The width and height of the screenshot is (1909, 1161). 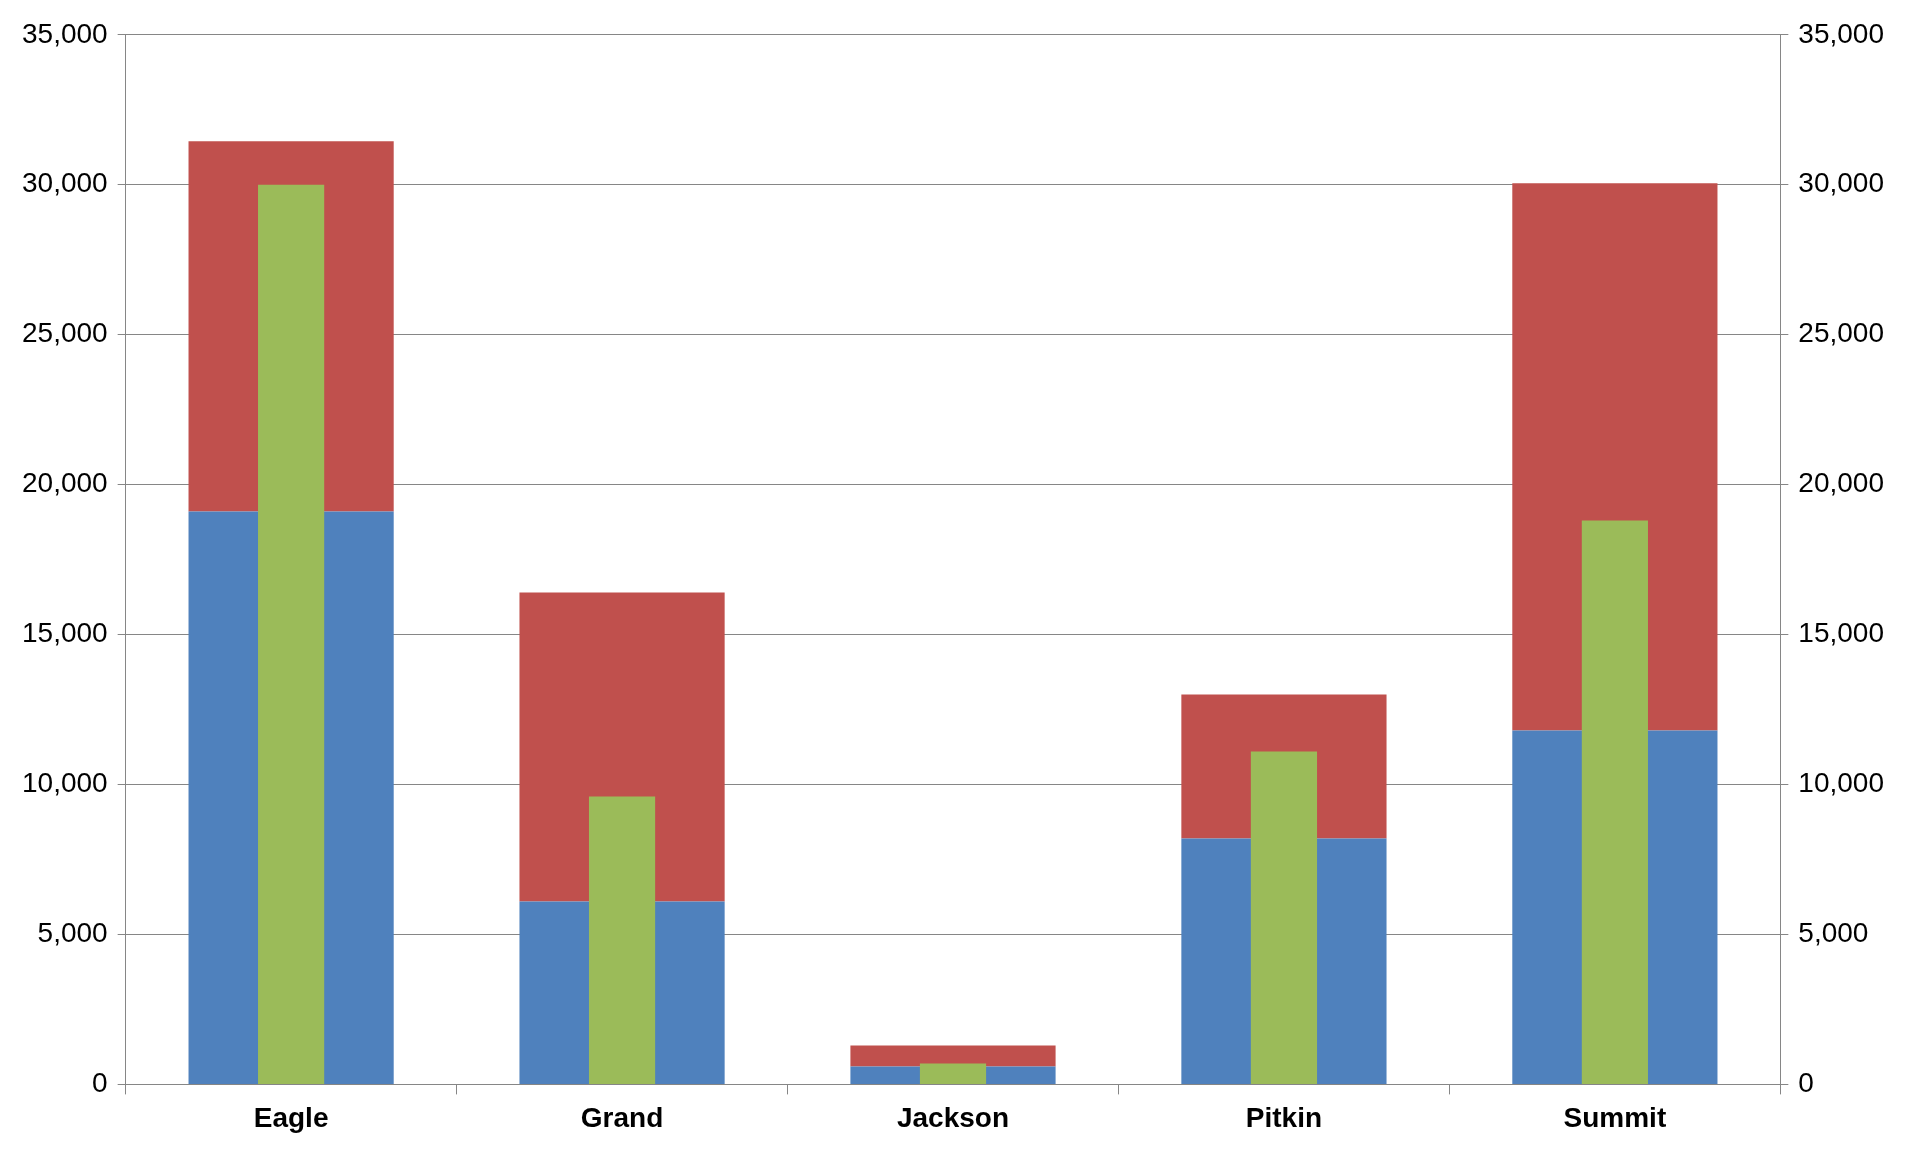 I want to click on y-tick-label: 10,000, so click(x=65, y=783).